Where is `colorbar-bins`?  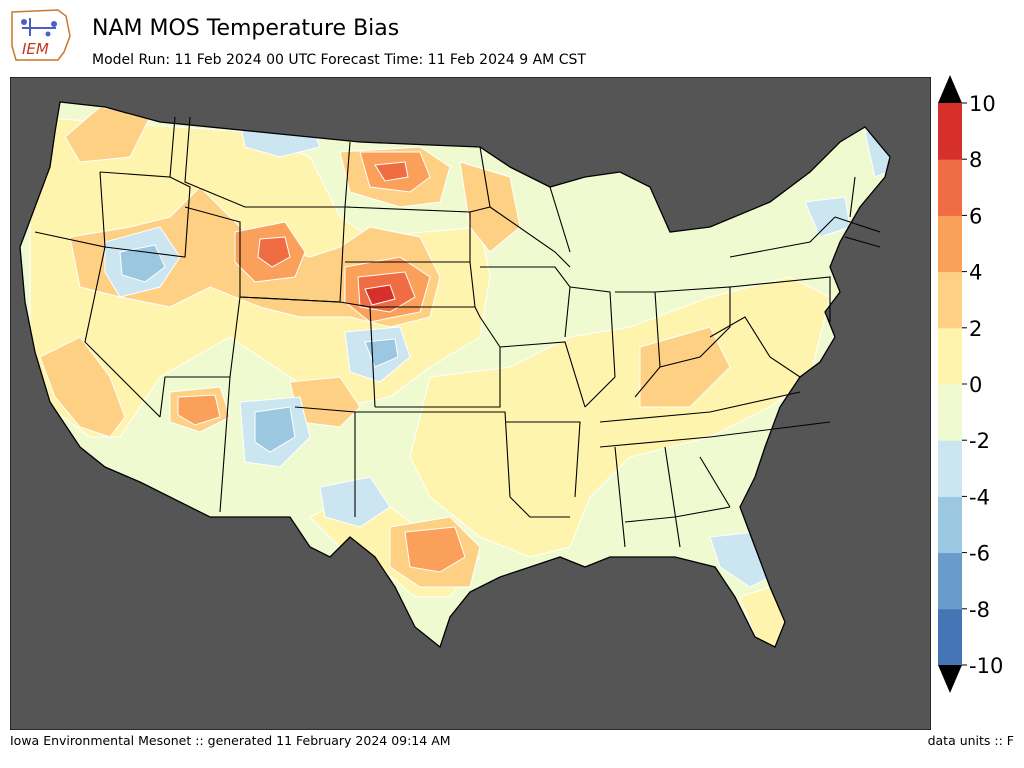 colorbar-bins is located at coordinates (950, 384).